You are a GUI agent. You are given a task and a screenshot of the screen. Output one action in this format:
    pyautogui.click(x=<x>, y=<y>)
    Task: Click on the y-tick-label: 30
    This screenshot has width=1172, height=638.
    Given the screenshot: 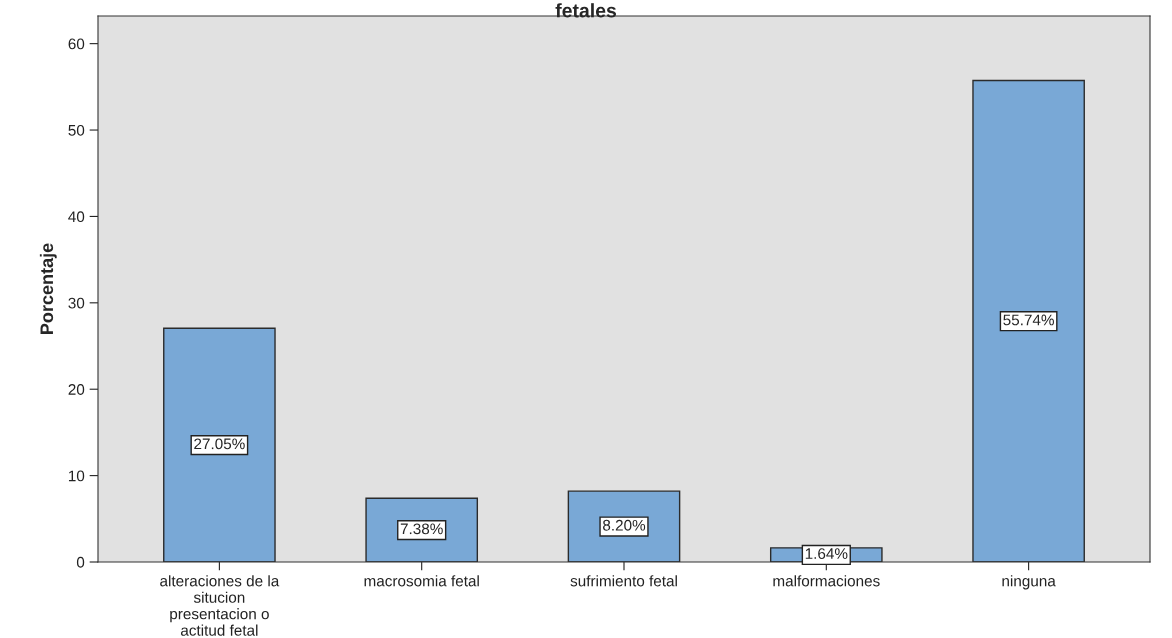 What is the action you would take?
    pyautogui.click(x=76, y=303)
    